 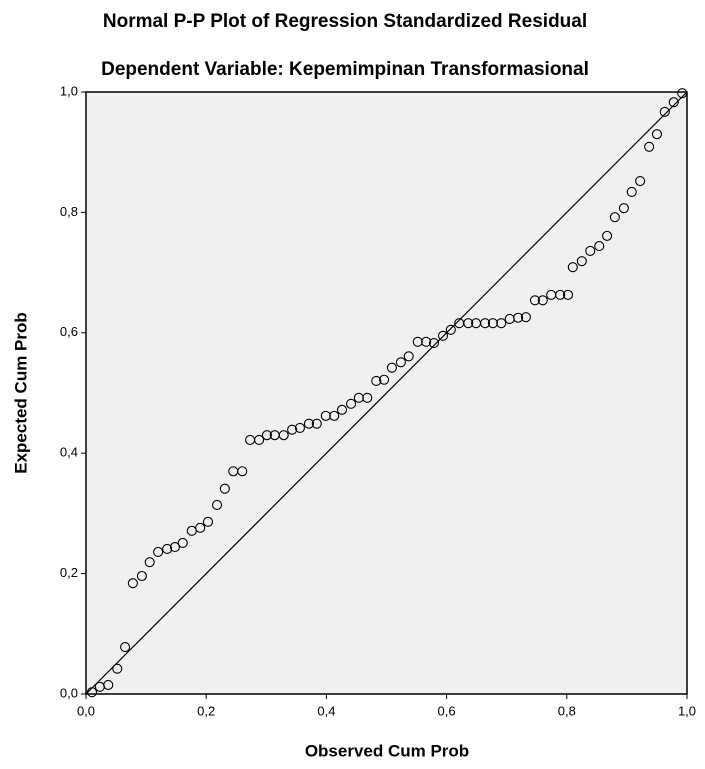 I want to click on x-tick-label: 0,2, so click(x=206, y=710).